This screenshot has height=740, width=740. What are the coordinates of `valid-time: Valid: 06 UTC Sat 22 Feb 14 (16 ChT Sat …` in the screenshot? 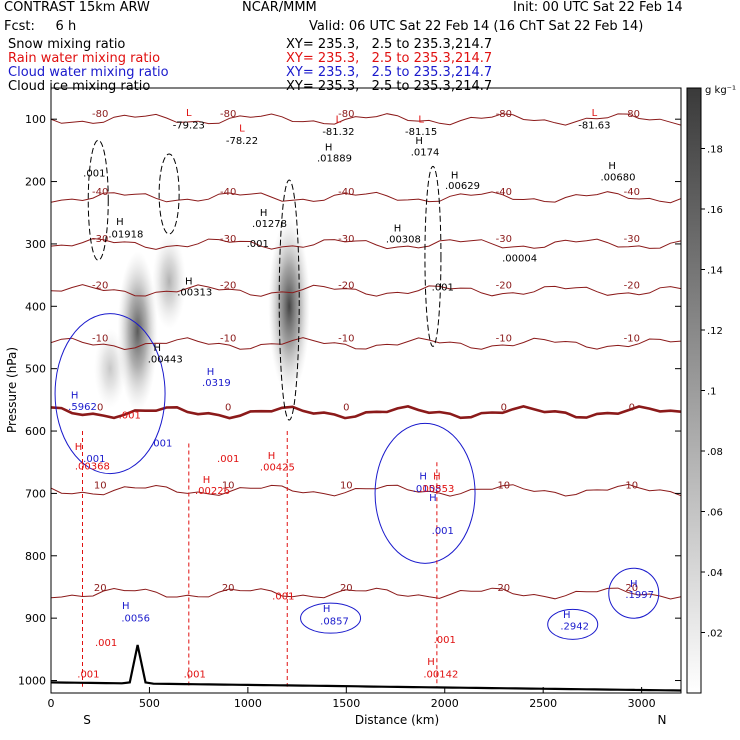 It's located at (476, 26).